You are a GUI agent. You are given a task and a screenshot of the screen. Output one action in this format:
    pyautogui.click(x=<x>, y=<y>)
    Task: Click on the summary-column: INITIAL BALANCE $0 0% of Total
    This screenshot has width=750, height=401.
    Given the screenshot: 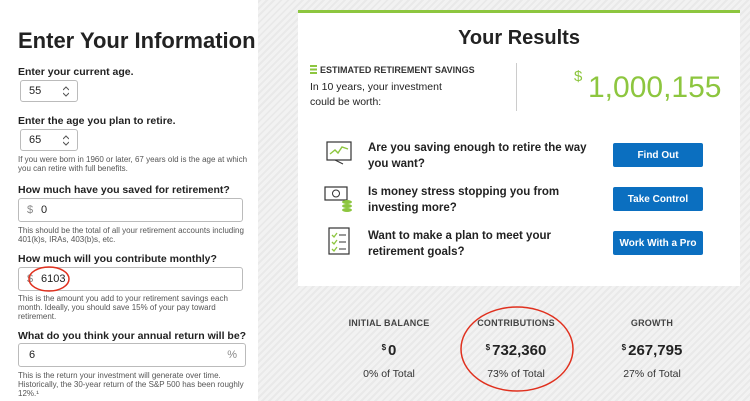 What is the action you would take?
    pyautogui.click(x=389, y=349)
    